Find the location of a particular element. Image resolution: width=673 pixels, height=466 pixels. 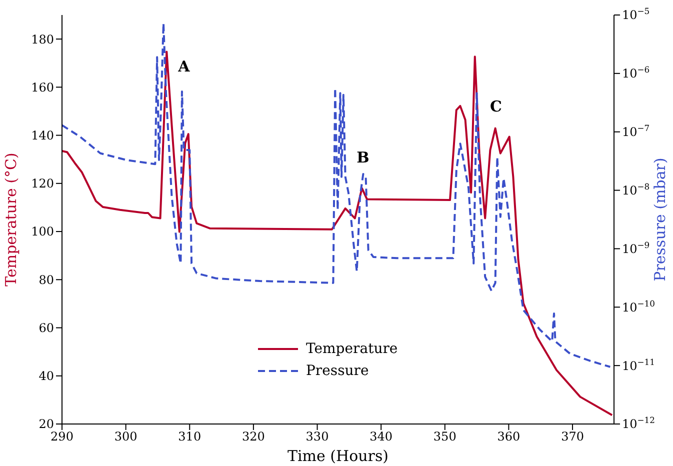

y2-tick-label: 10$^{−6}$ is located at coordinates (636, 72).